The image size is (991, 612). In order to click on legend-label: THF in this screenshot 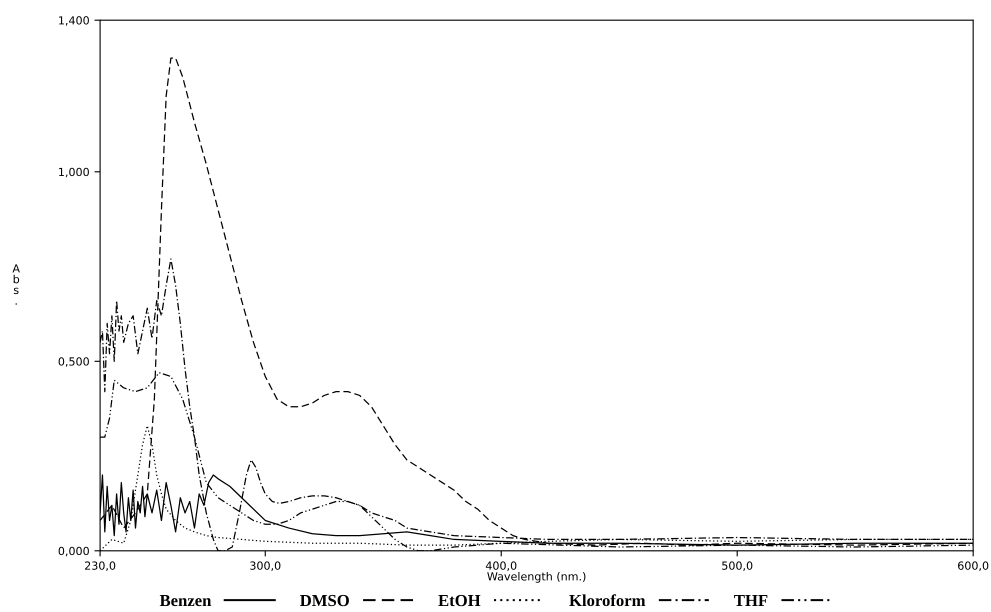, I will do `click(751, 600)`.